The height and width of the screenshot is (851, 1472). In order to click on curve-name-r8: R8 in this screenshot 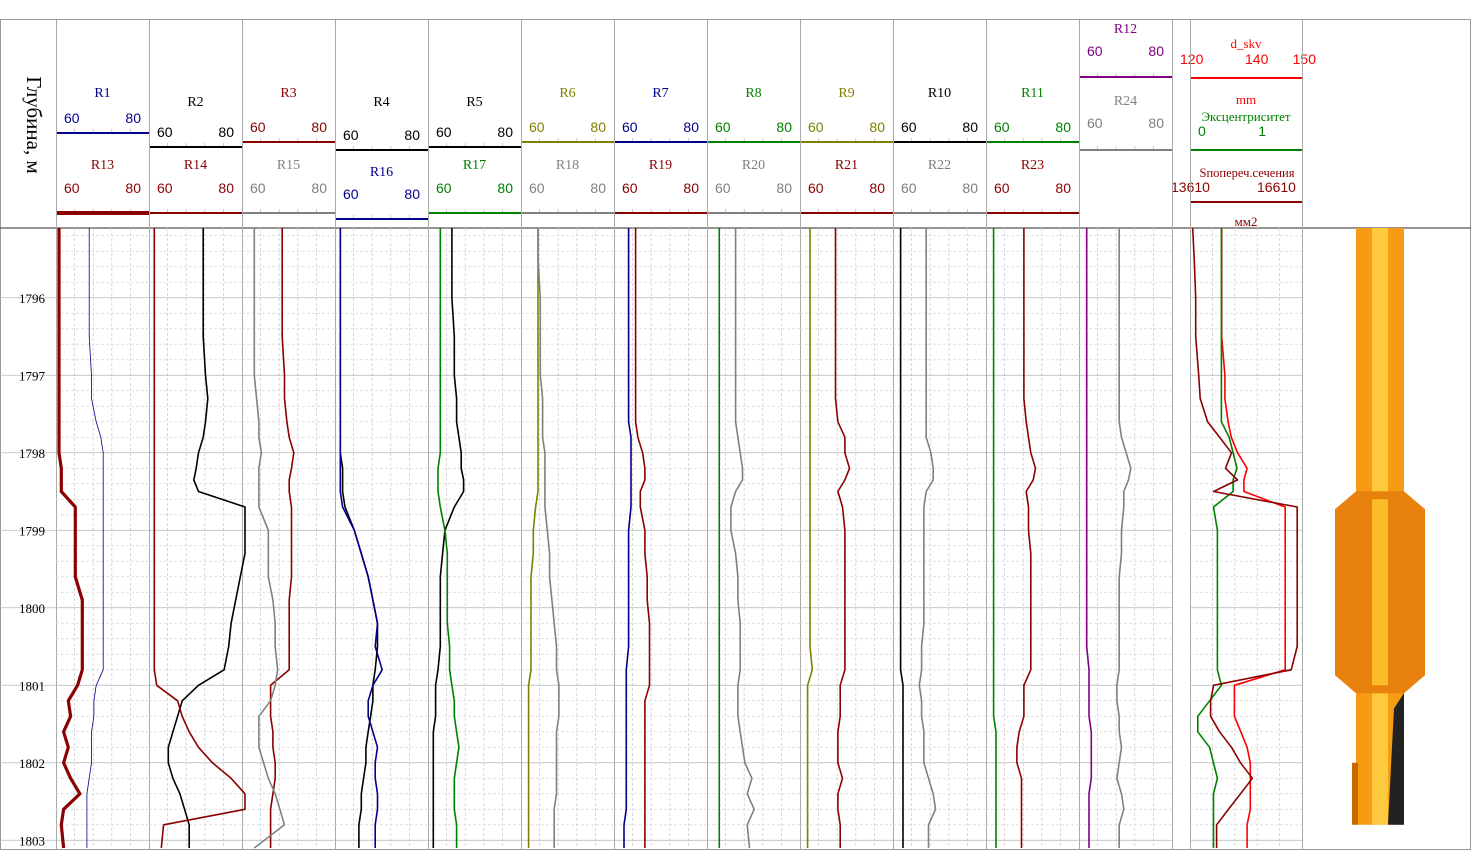, I will do `click(753, 93)`.